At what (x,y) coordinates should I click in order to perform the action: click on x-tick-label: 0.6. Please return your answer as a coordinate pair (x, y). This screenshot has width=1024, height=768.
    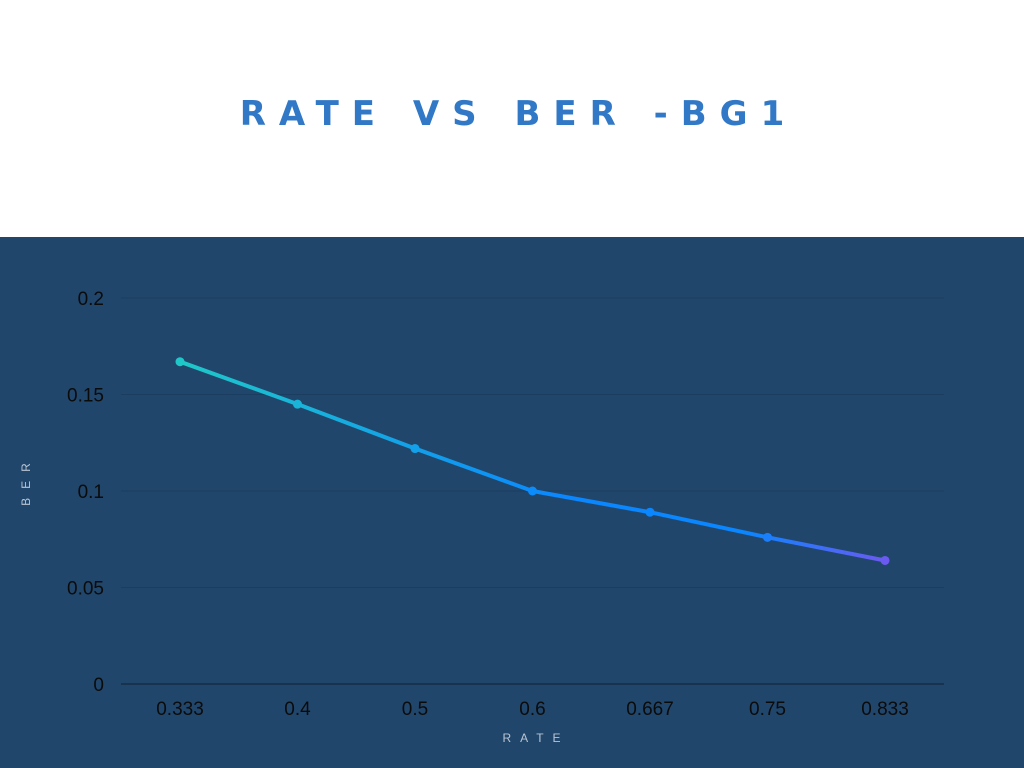
    Looking at the image, I should click on (532, 709).